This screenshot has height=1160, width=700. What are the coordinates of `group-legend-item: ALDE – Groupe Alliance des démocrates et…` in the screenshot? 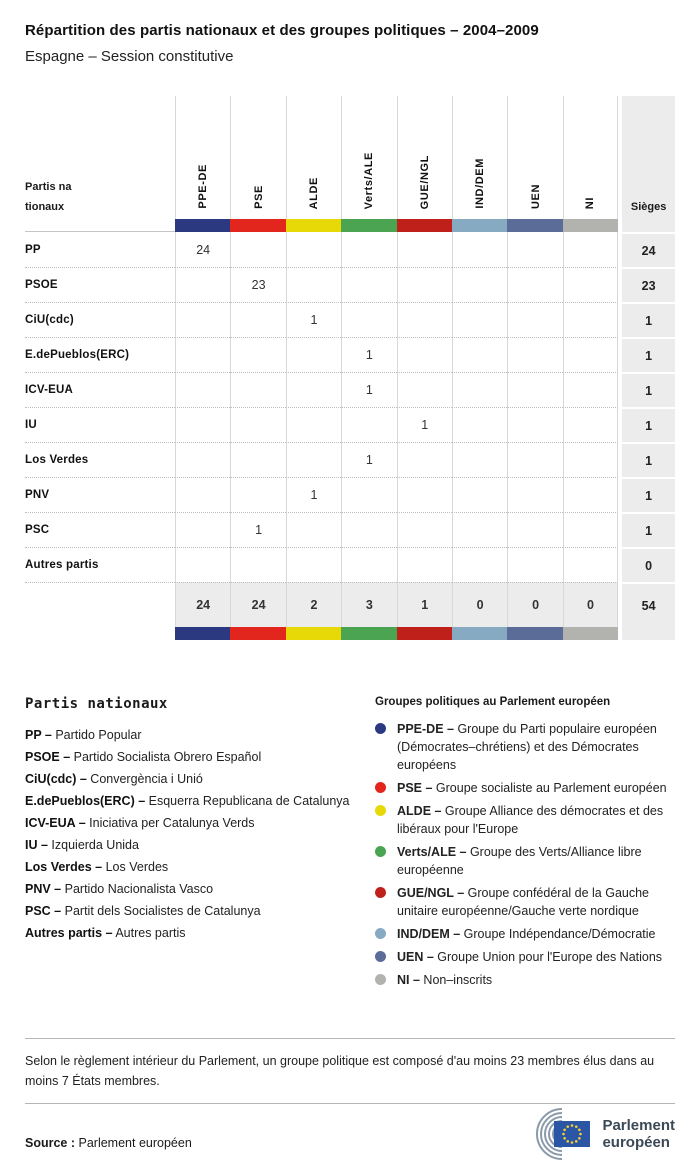 It's located at (525, 820).